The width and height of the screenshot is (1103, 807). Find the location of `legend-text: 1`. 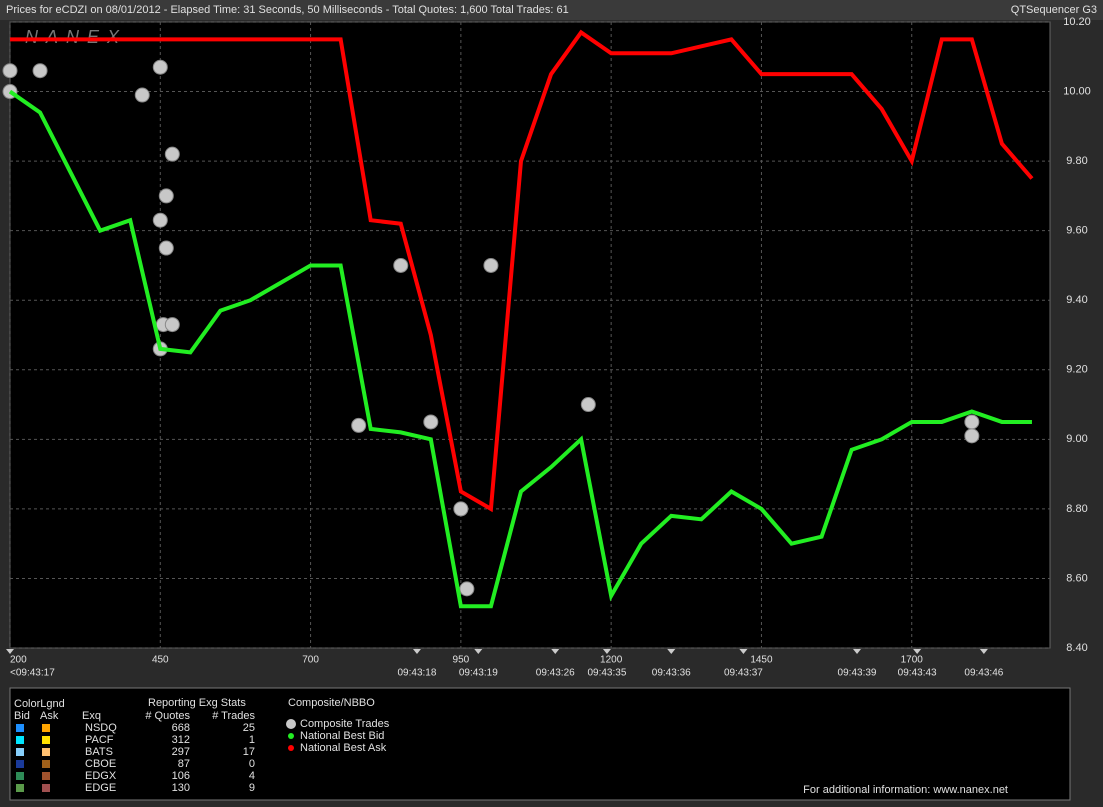

legend-text: 1 is located at coordinates (252, 740).